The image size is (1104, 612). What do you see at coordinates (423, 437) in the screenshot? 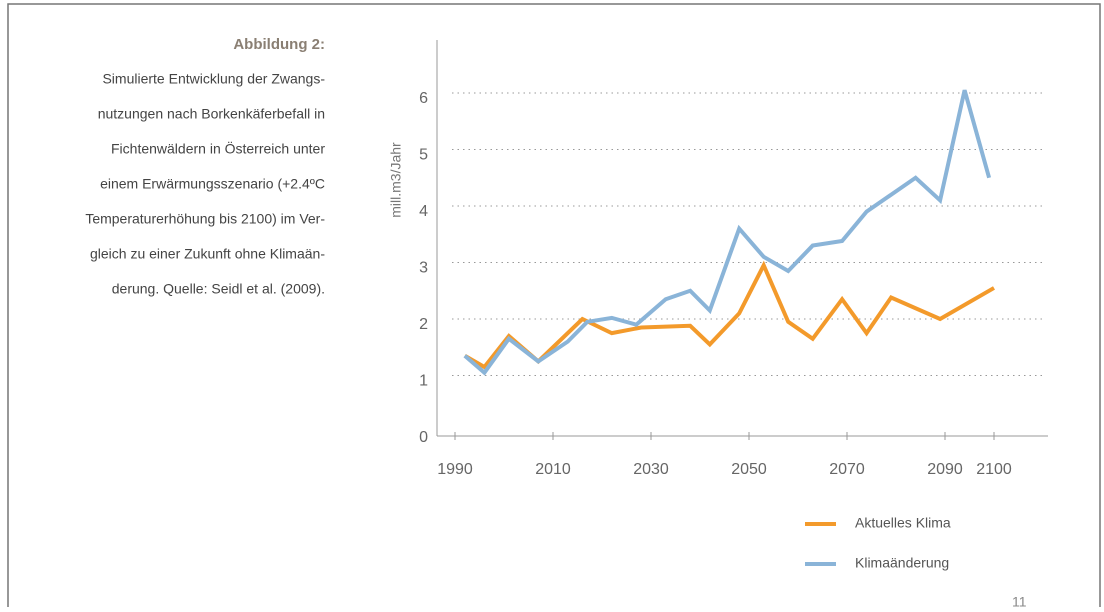
I see `y-tick-label: 0` at bounding box center [423, 437].